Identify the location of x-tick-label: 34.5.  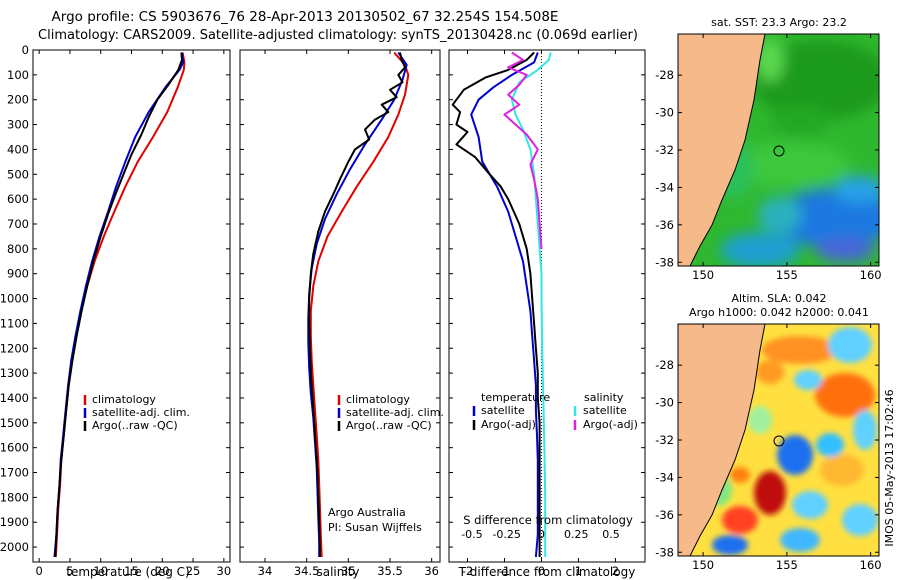
(307, 571).